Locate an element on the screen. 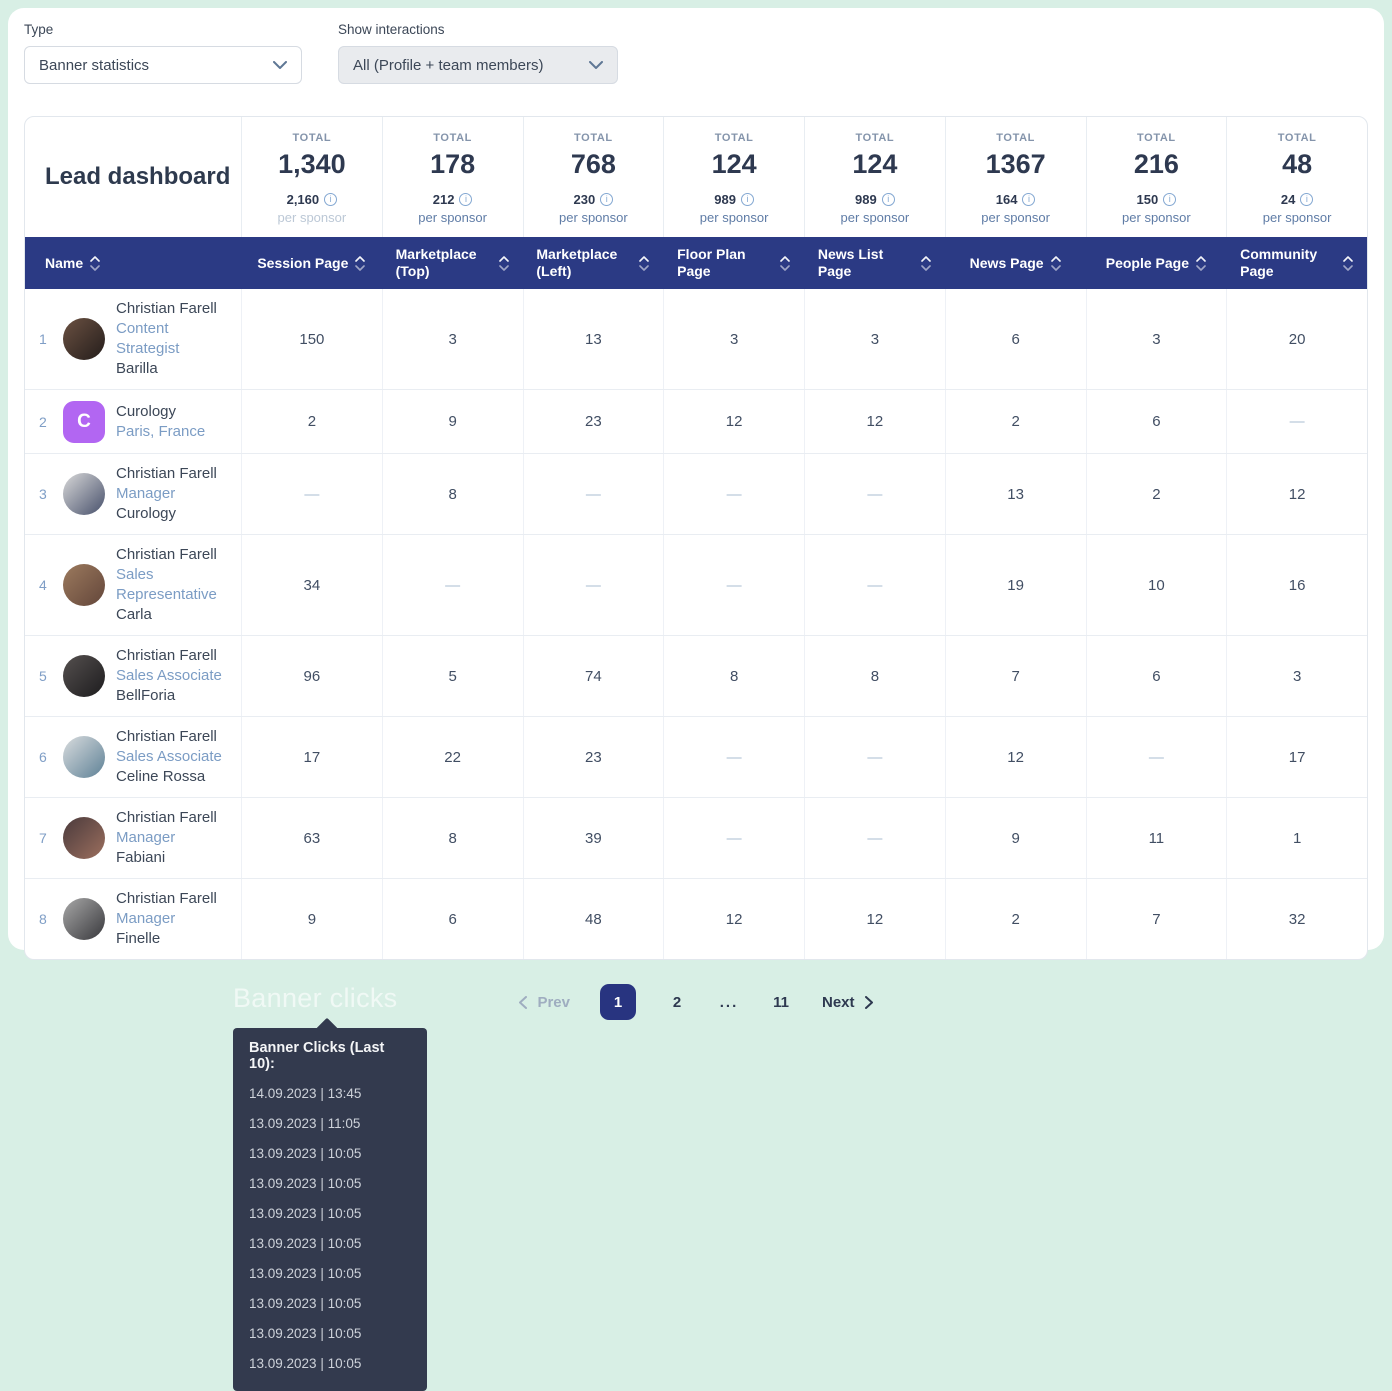 The image size is (1392, 1391). person-company: Fabiani is located at coordinates (141, 857).